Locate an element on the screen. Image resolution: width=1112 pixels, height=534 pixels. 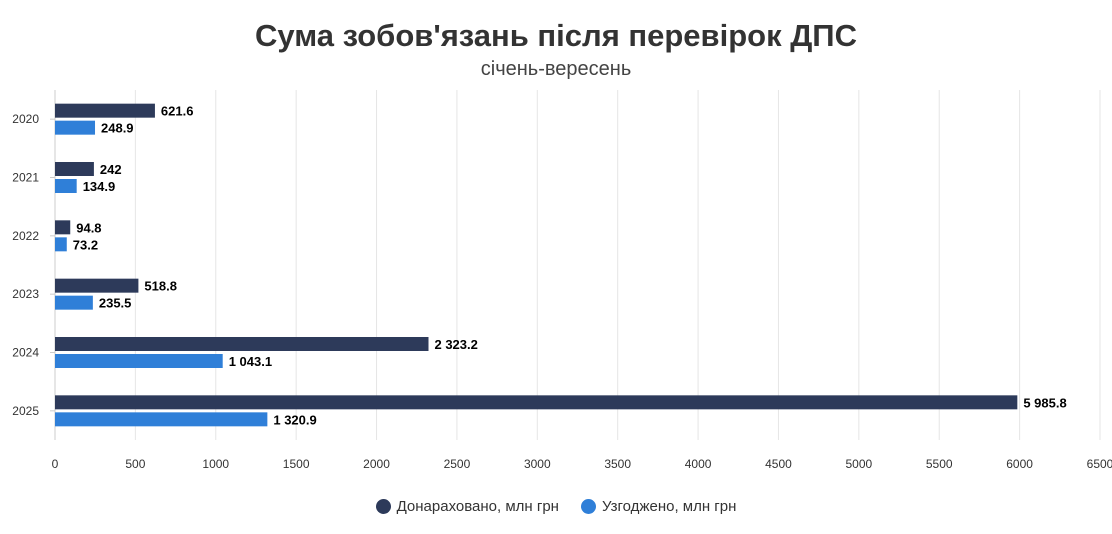
legend-item-series-1: Донараховано, млн грн is located at coordinates (467, 506).